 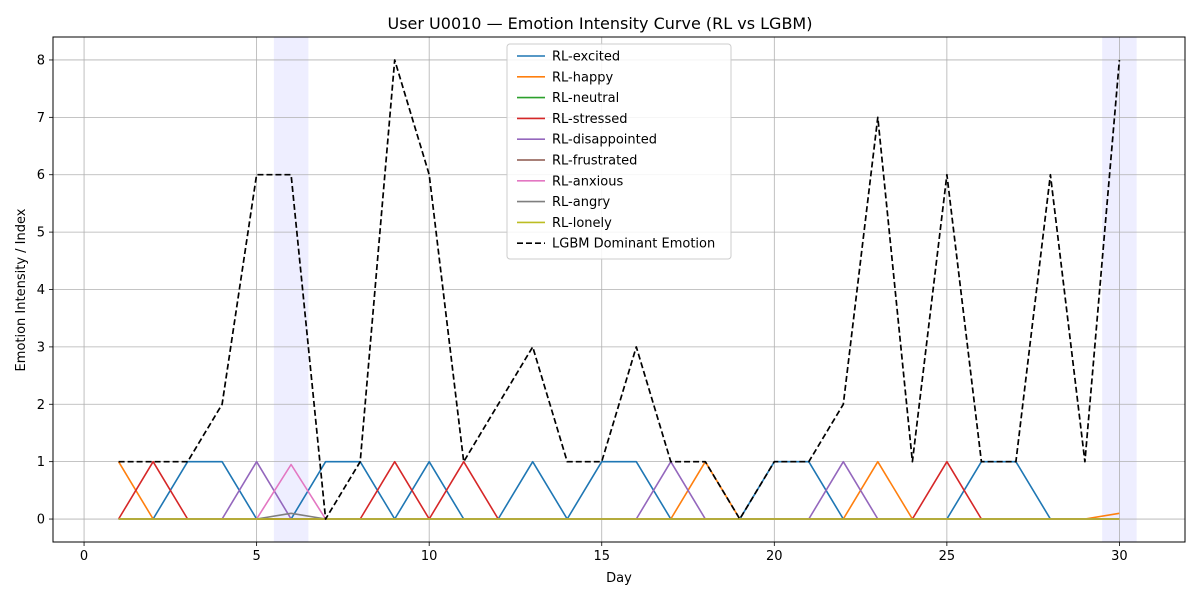 What do you see at coordinates (41, 520) in the screenshot?
I see `y-tick-label: 0` at bounding box center [41, 520].